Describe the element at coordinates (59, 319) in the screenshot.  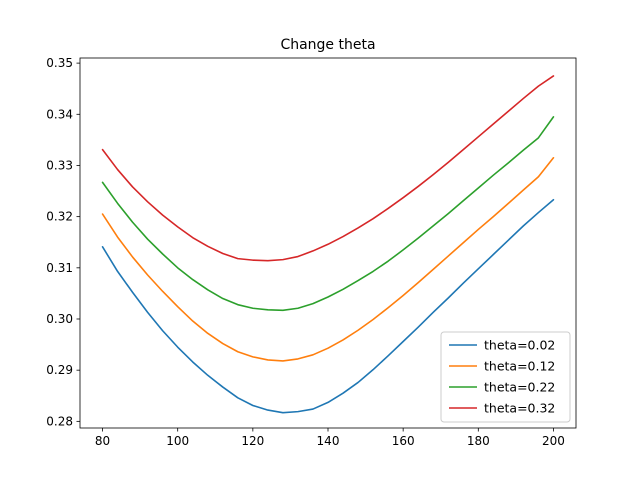
I see `y-tick-label: 0.30` at that location.